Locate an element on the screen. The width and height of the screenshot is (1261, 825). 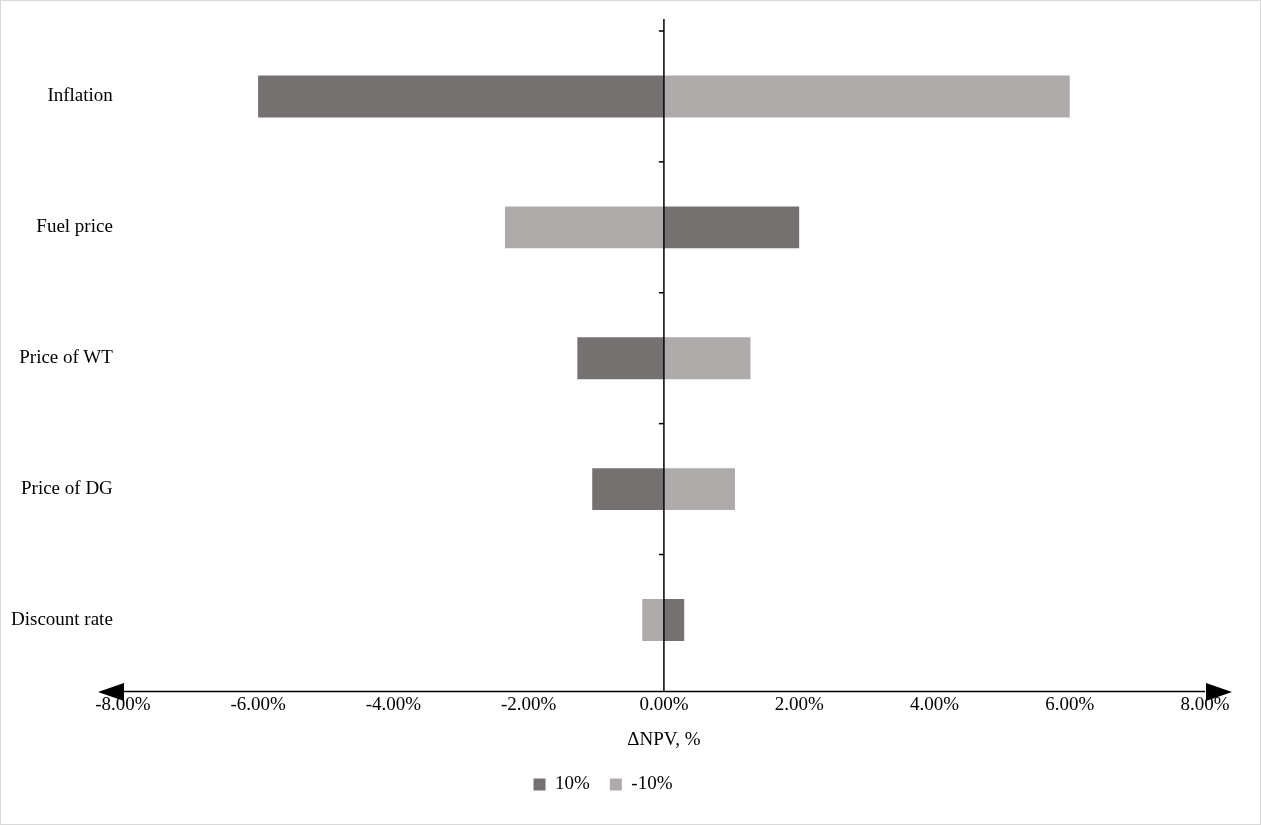
x-tick-label: 0.00% is located at coordinates (664, 703).